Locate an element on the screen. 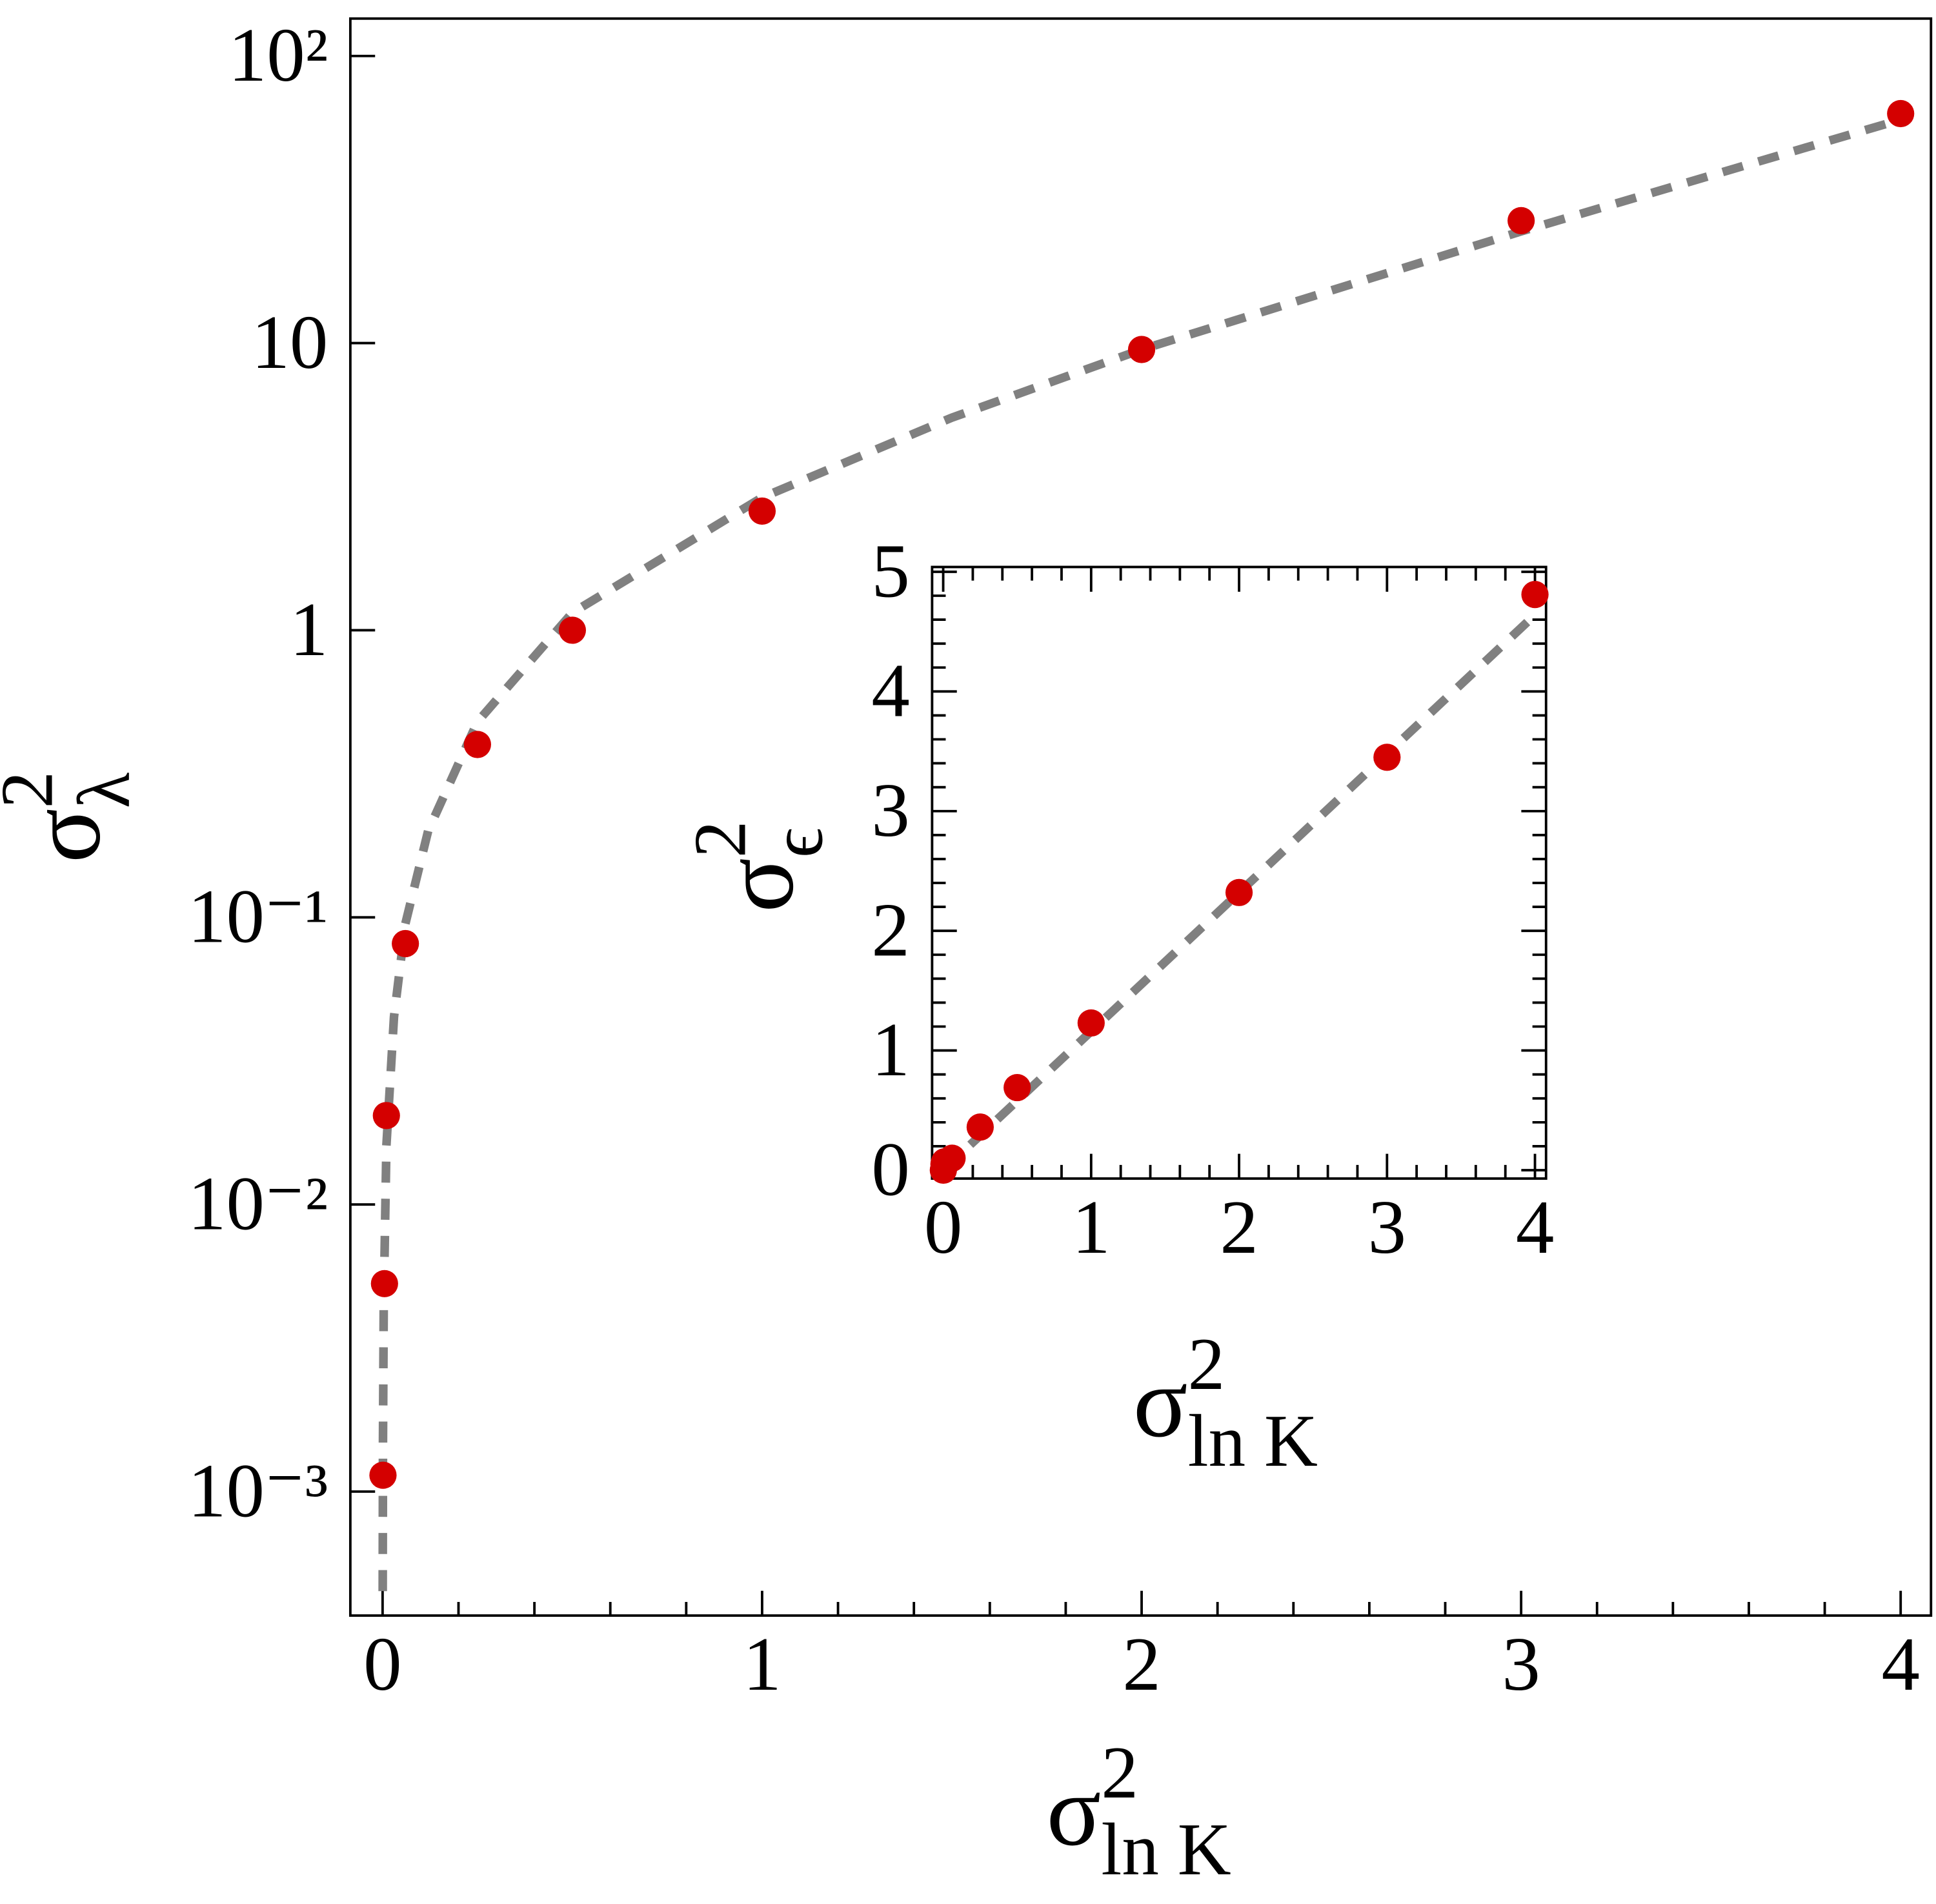  label-sub: λ is located at coordinates (104, 790).